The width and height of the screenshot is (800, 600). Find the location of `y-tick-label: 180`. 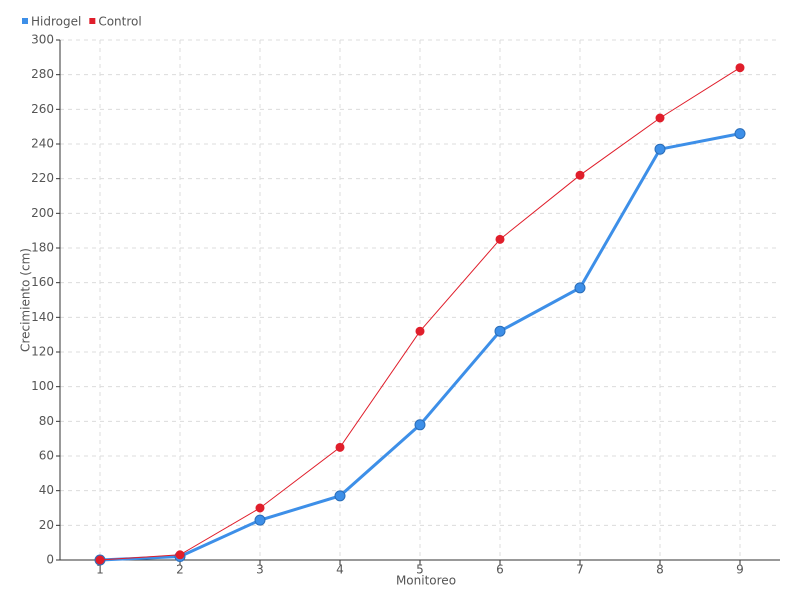

y-tick-label: 180 is located at coordinates (42, 248).